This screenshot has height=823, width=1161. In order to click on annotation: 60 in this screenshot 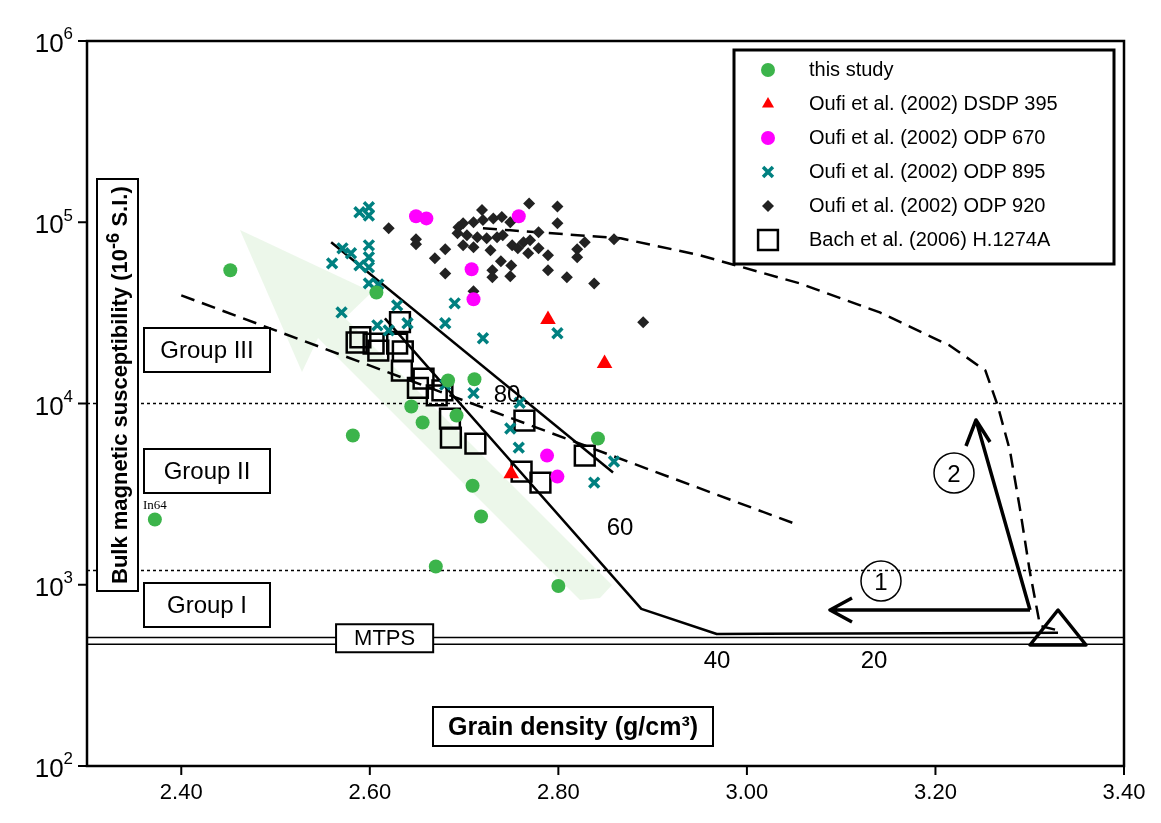, I will do `click(620, 526)`.